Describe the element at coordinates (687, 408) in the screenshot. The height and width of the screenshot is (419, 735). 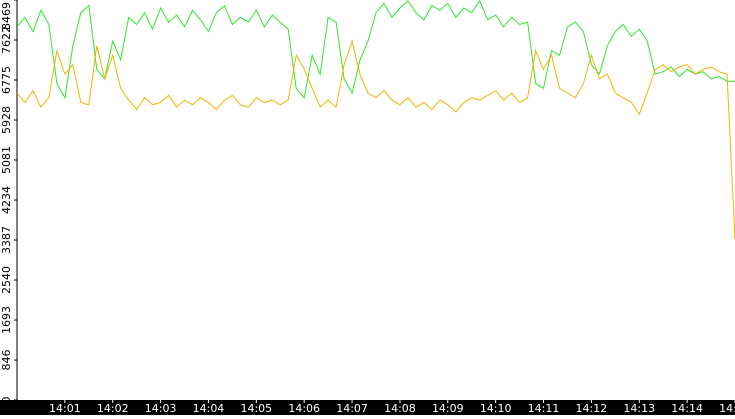
I see `x-tick-label: 14:14` at that location.